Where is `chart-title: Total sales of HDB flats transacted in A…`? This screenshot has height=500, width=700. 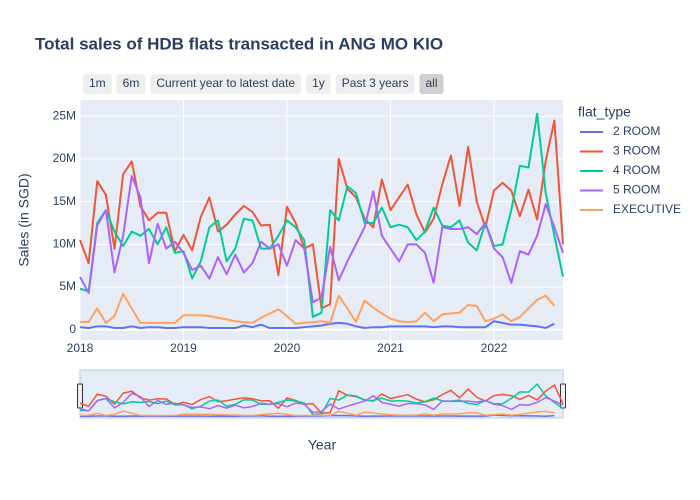 chart-title: Total sales of HDB flats transacted in A… is located at coordinates (239, 43).